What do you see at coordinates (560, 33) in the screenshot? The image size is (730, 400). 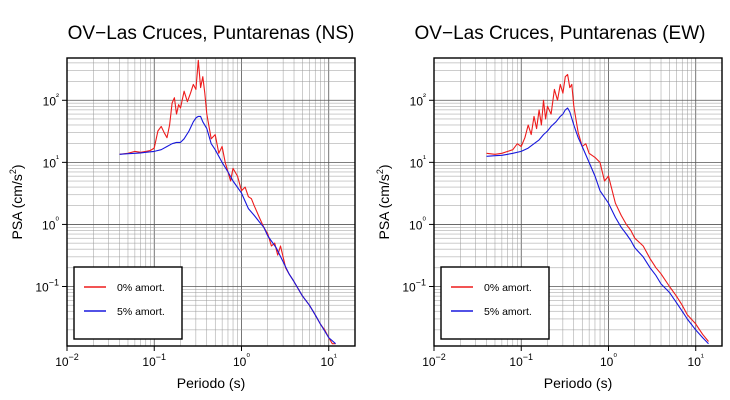 I see `chart-title: OV−Las Cruces, Puntarenas (EW)` at bounding box center [560, 33].